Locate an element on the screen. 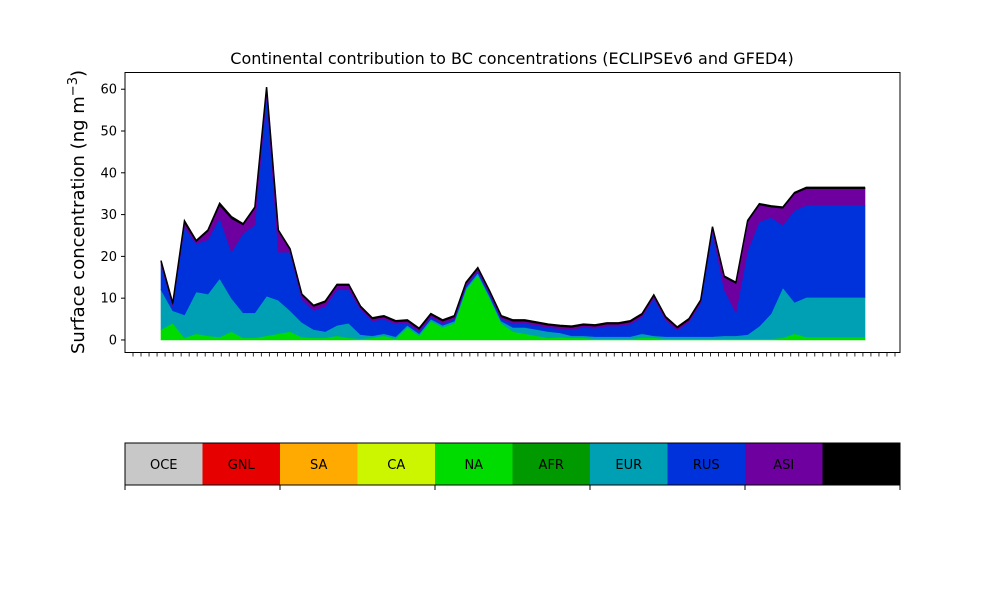  legend-swatch-afr is located at coordinates (551, 464).